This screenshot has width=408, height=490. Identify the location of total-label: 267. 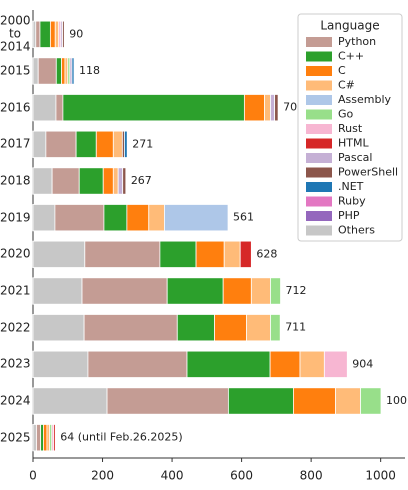
(141, 180).